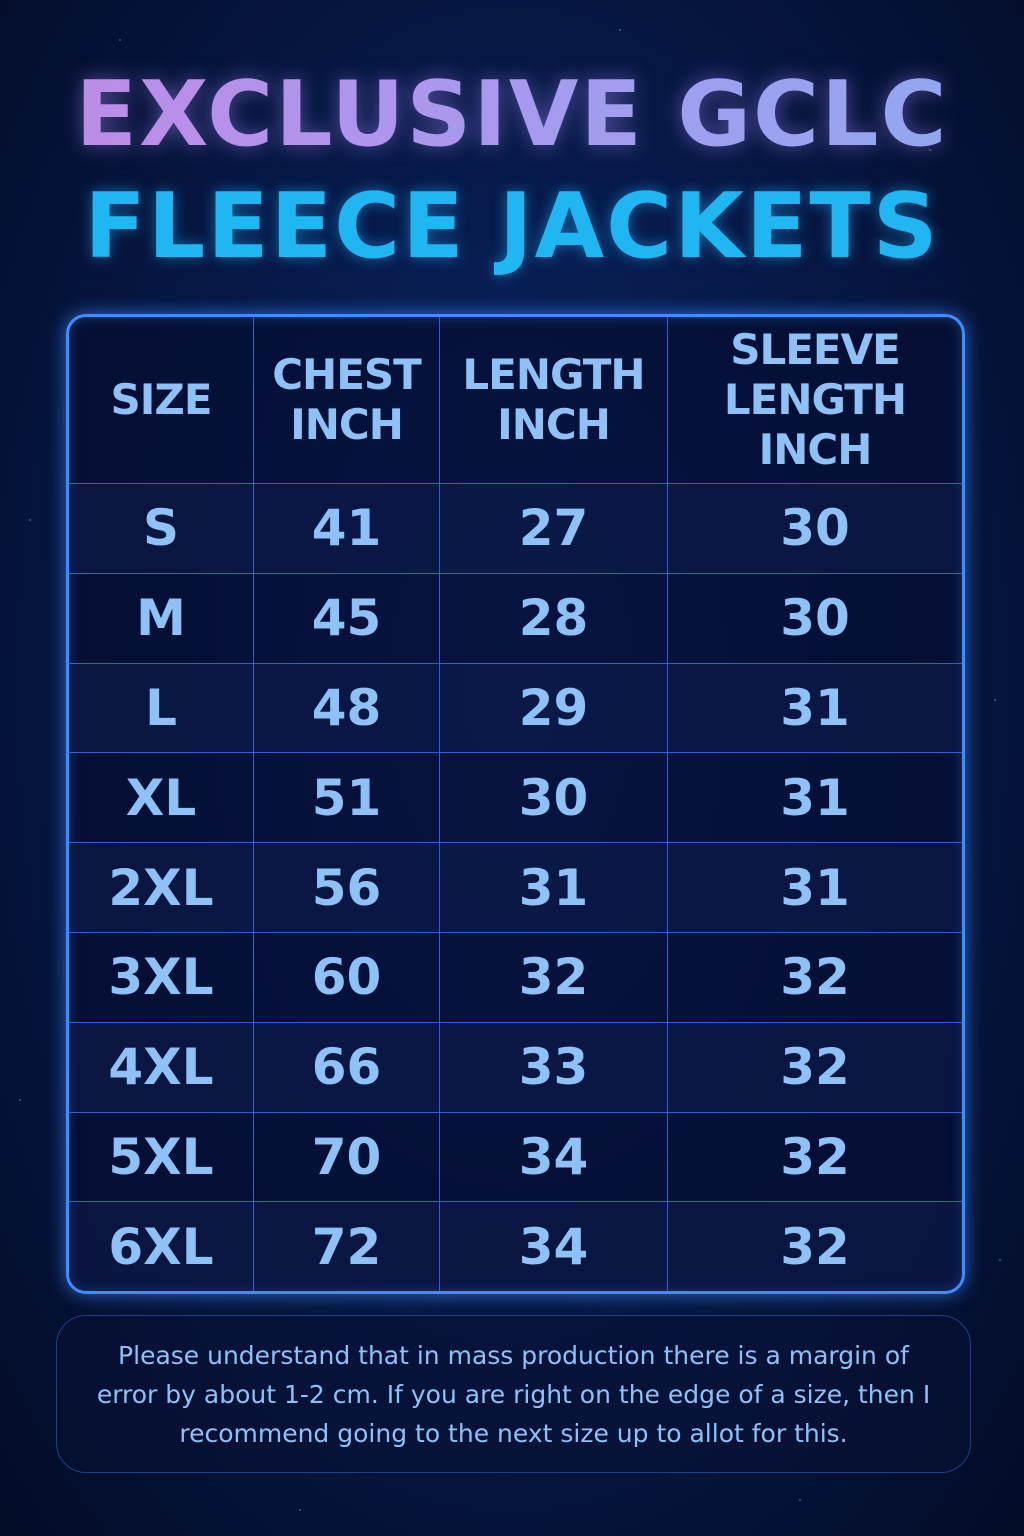  What do you see at coordinates (161, 618) in the screenshot?
I see `cell-size: M` at bounding box center [161, 618].